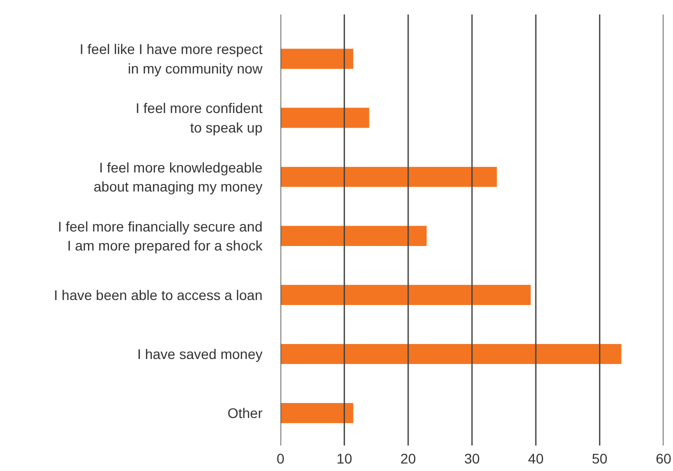 The width and height of the screenshot is (673, 471). What do you see at coordinates (161, 236) in the screenshot?
I see `y-tick-label: I feel more financially secure and I am more prepared for a shock` at bounding box center [161, 236].